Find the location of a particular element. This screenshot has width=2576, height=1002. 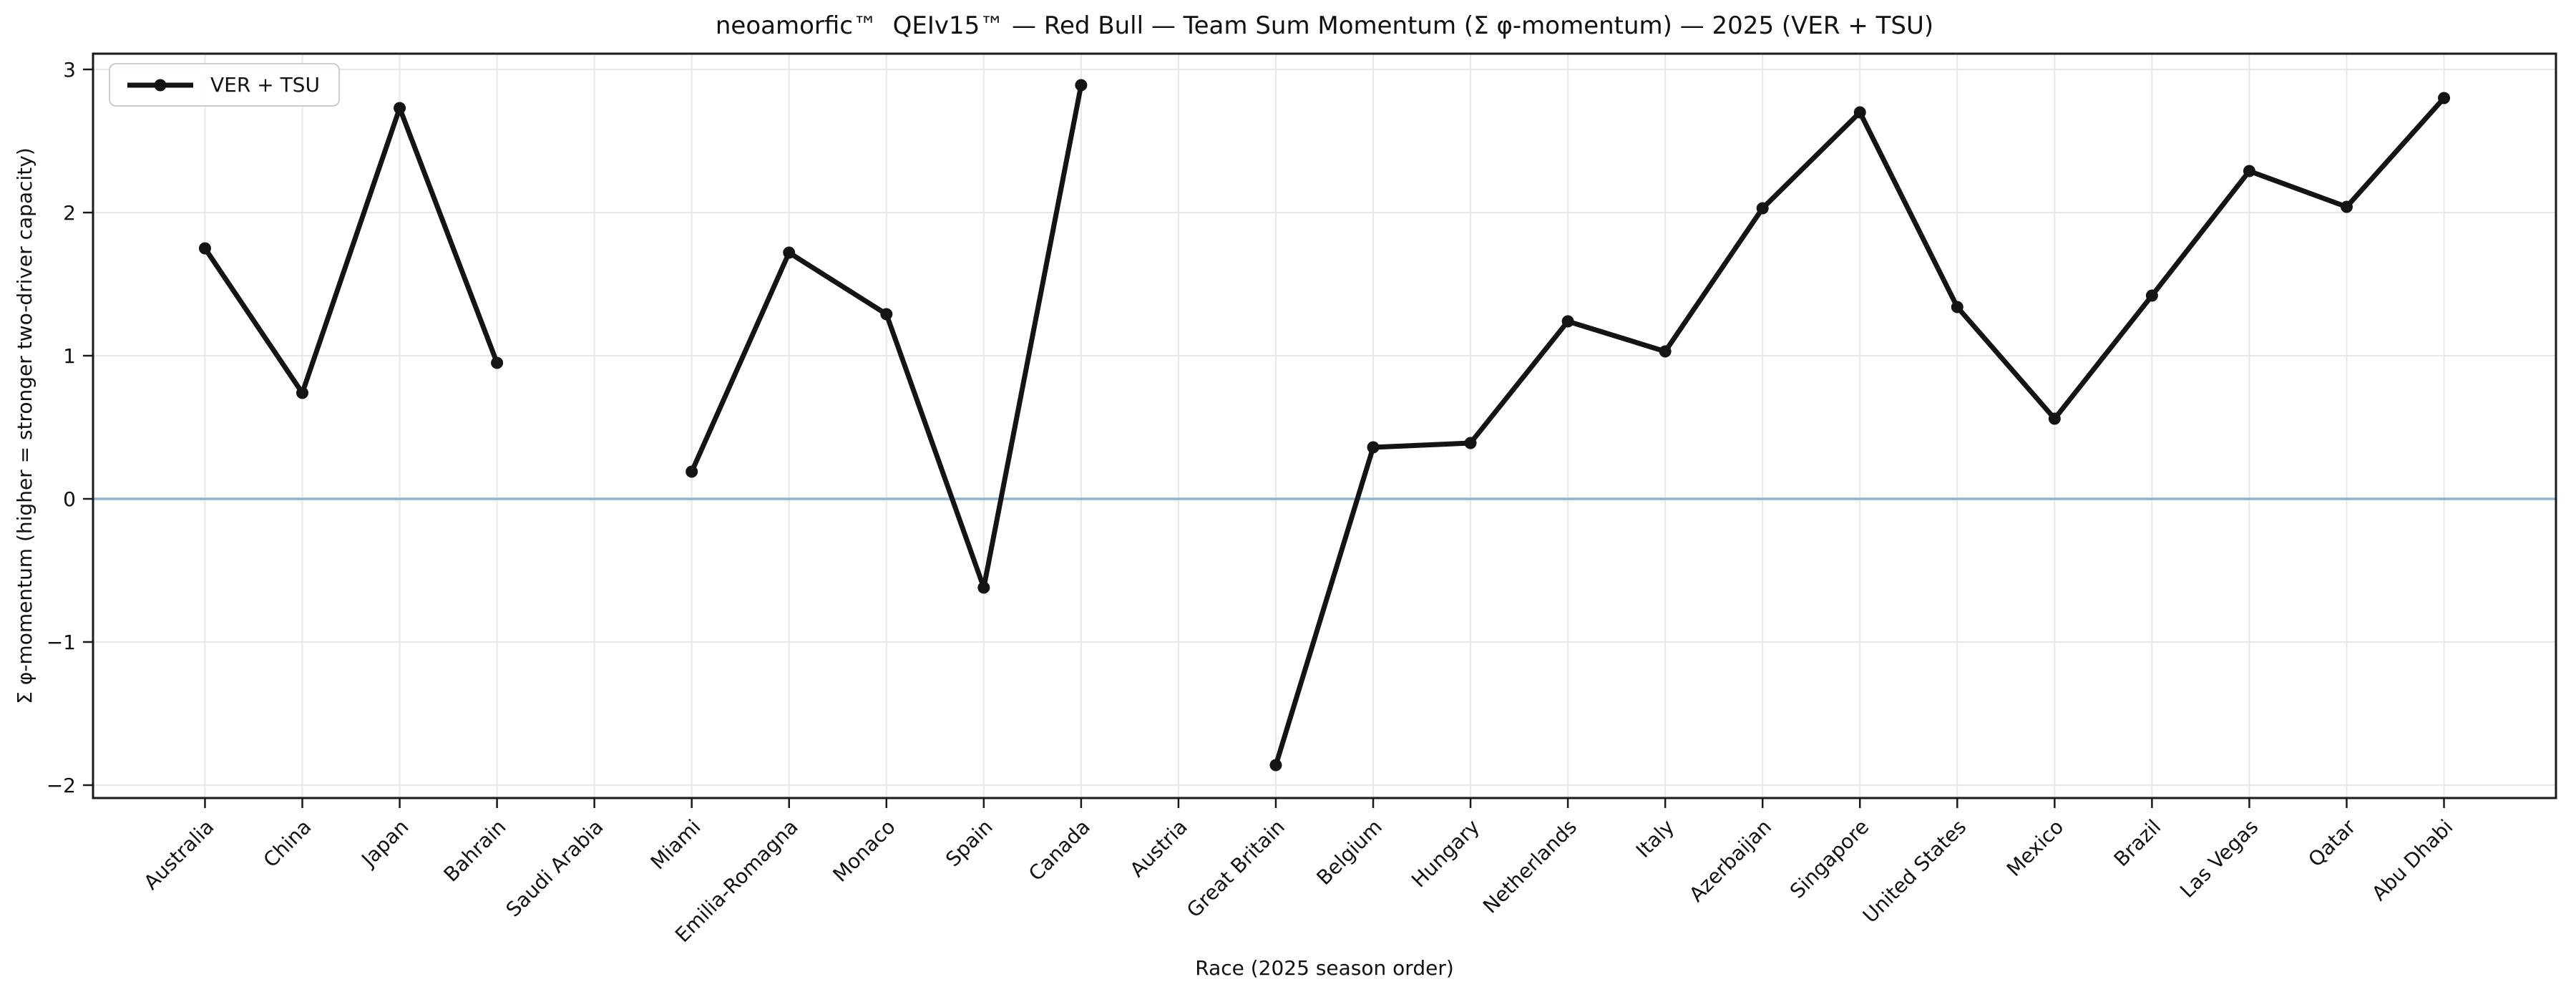

y-tick-label: 1 is located at coordinates (69, 356).